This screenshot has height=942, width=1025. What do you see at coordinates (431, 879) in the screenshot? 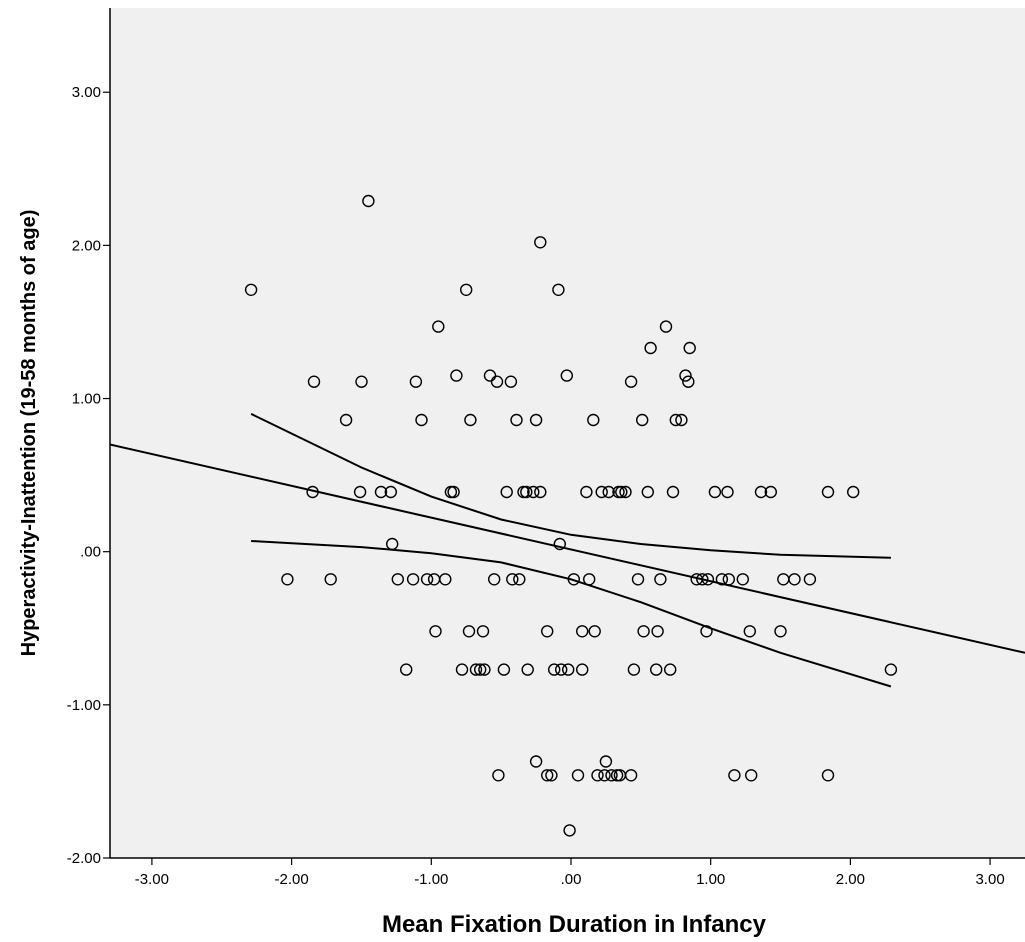
I see `x-tick-label: -1.00` at bounding box center [431, 879].